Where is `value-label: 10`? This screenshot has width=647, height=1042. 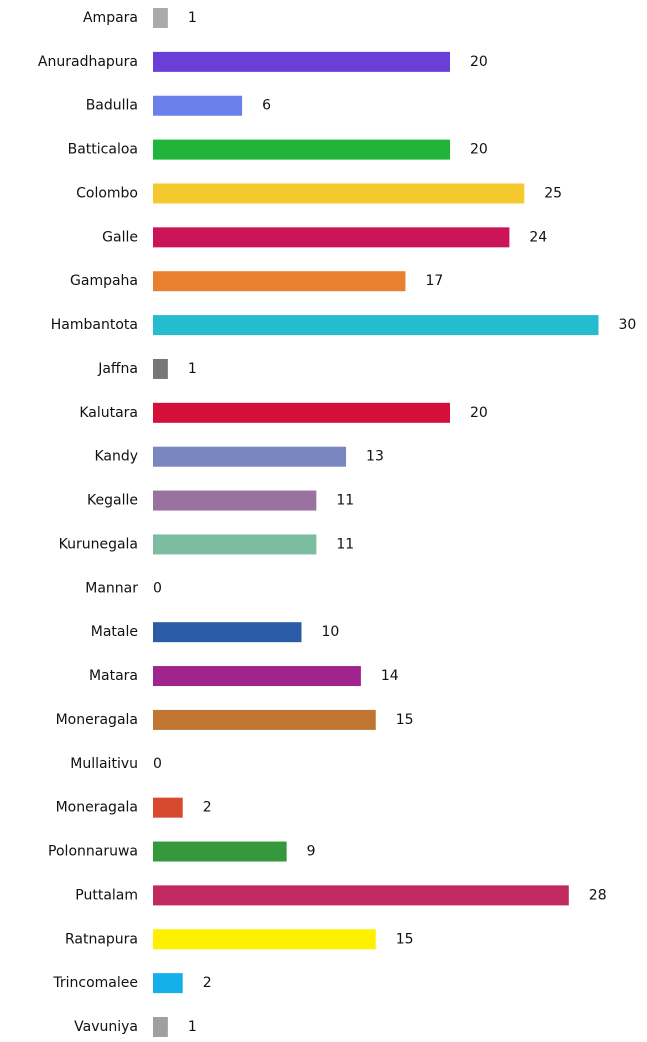
value-label: 10 is located at coordinates (331, 632).